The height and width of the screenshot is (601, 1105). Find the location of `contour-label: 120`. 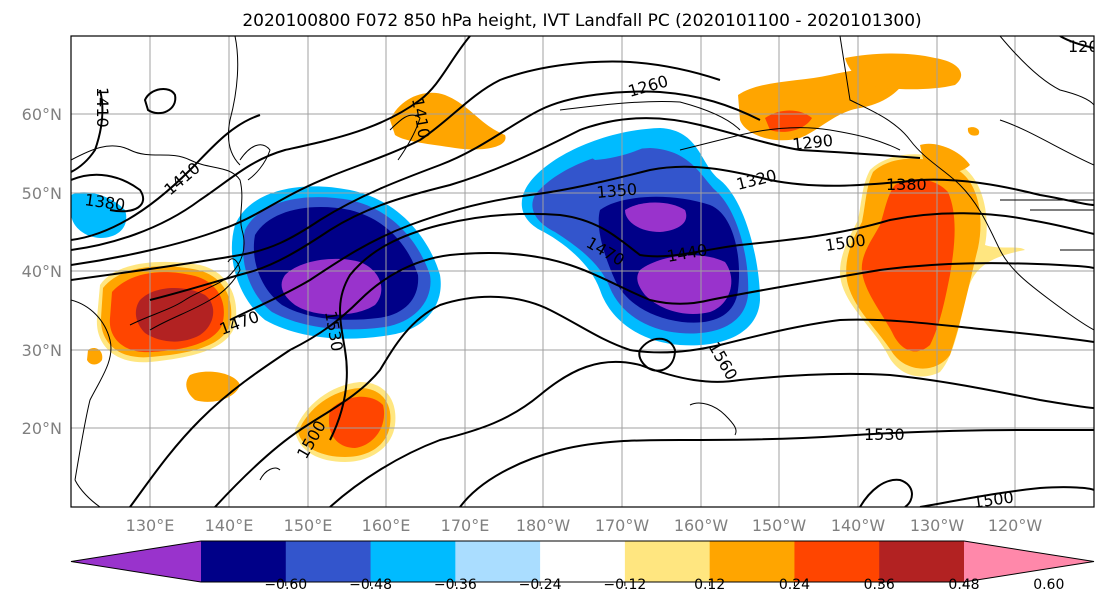

contour-label: 120 is located at coordinates (1083, 46).